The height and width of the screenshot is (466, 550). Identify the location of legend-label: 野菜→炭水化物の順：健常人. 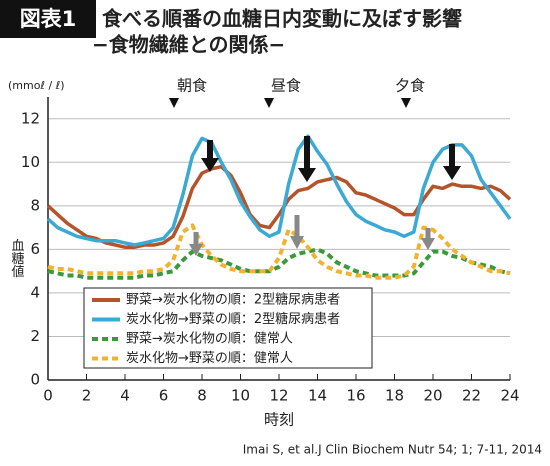
(209, 339).